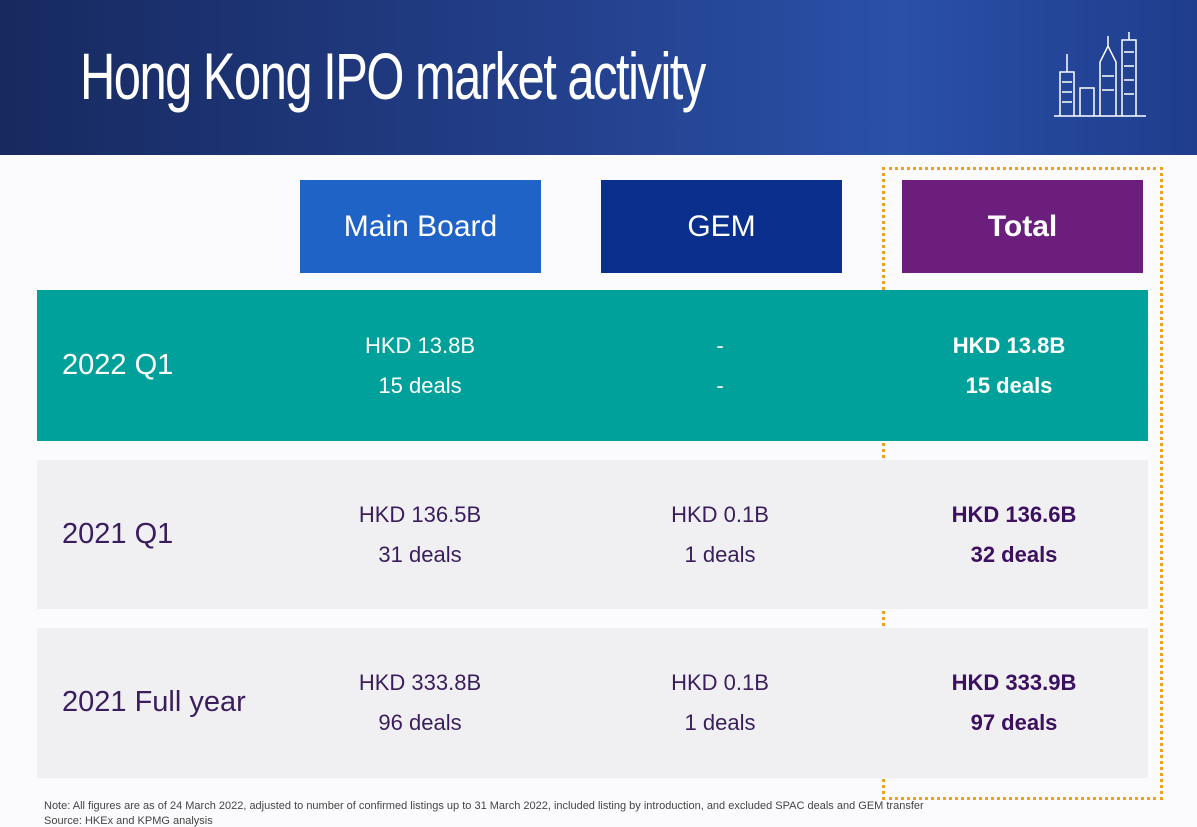  I want to click on cell-text: HKD 333.8B, so click(420, 682).